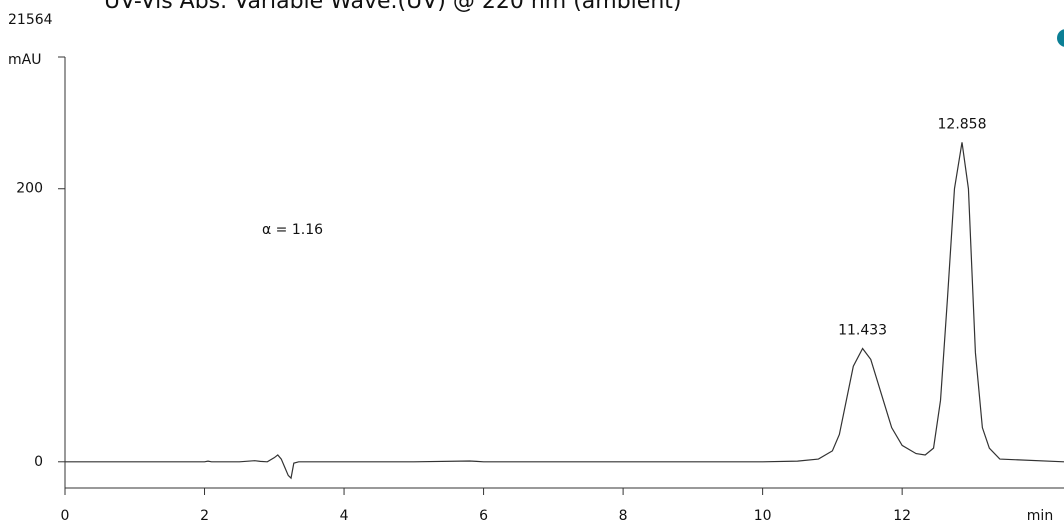  I want to click on peak-label: 11.433, so click(862, 330).